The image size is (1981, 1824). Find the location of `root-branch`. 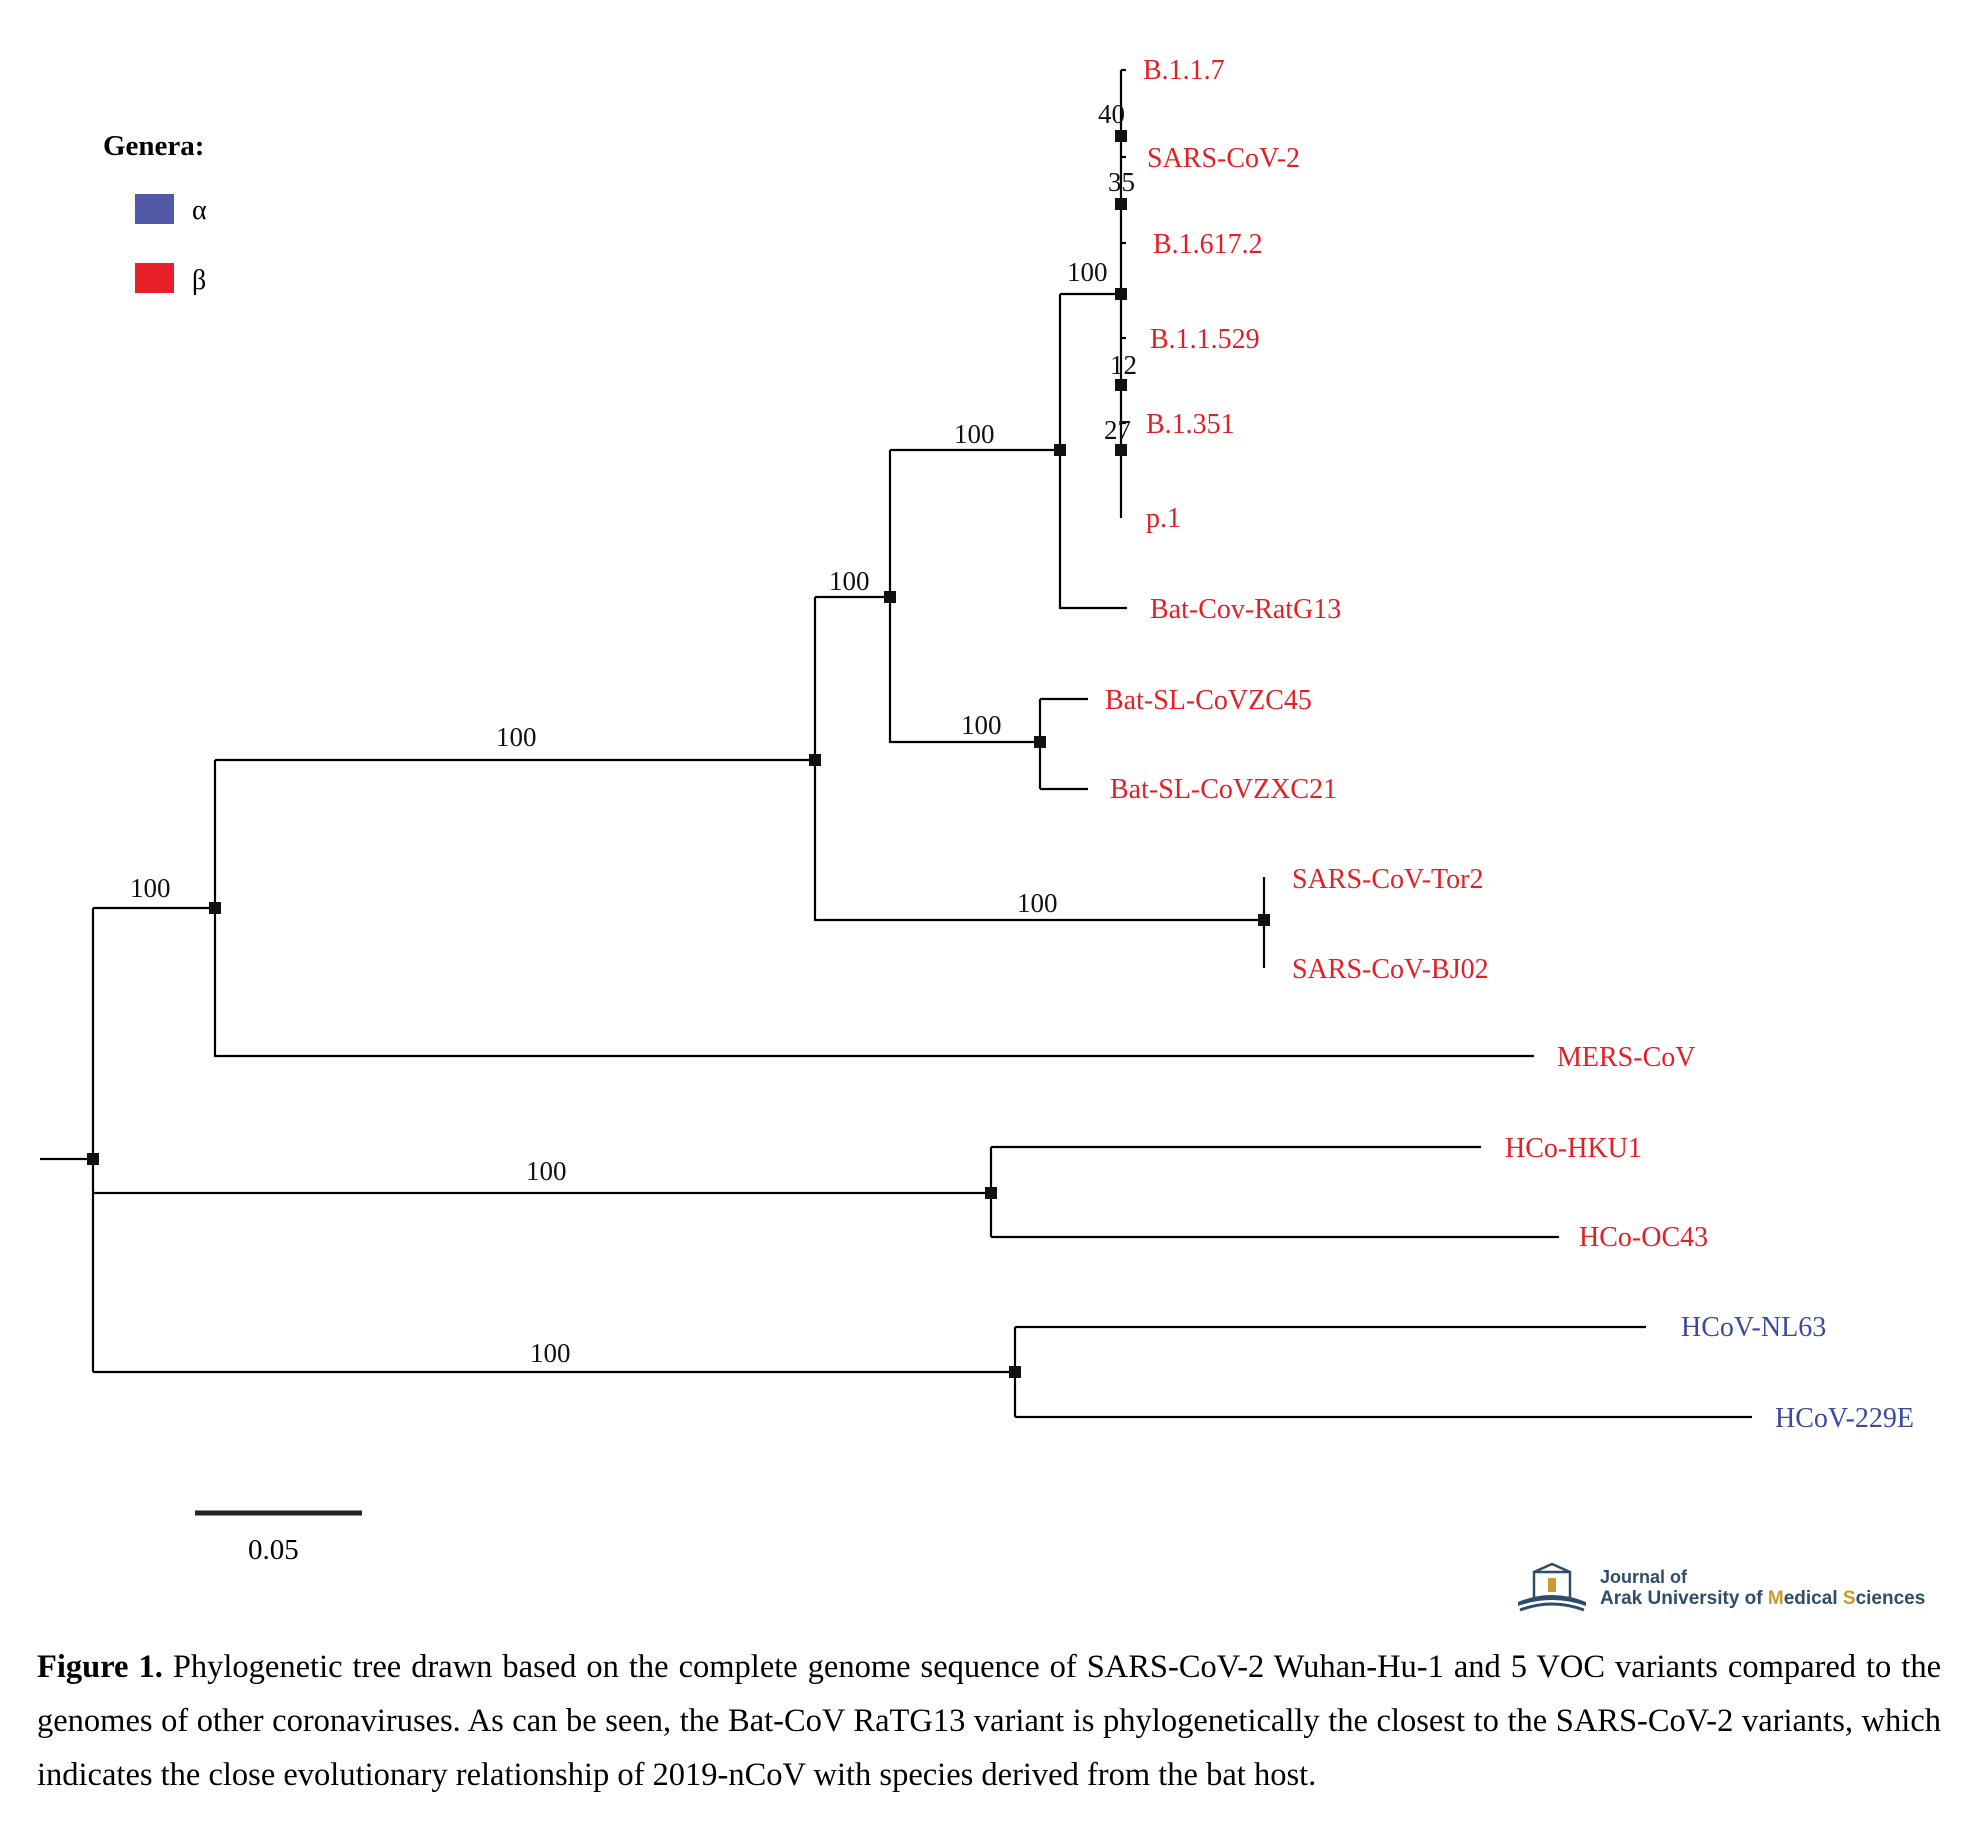

root-branch is located at coordinates (527, 1140).